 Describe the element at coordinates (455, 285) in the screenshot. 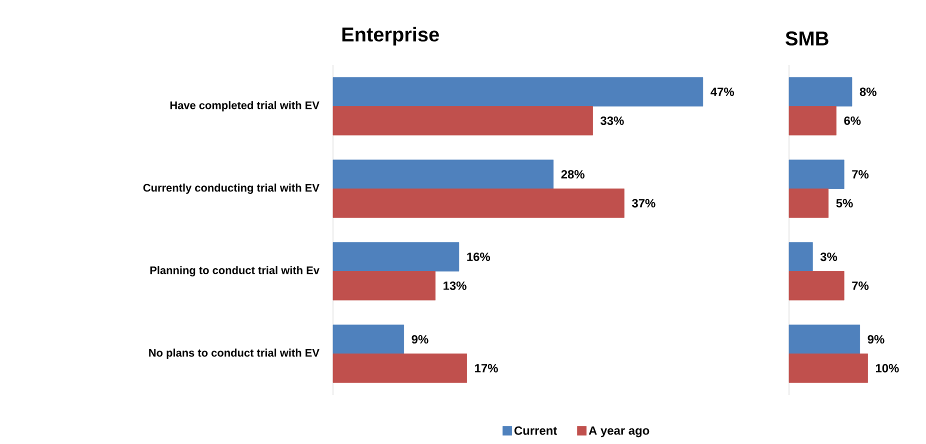

I see `data-label: 13%` at that location.